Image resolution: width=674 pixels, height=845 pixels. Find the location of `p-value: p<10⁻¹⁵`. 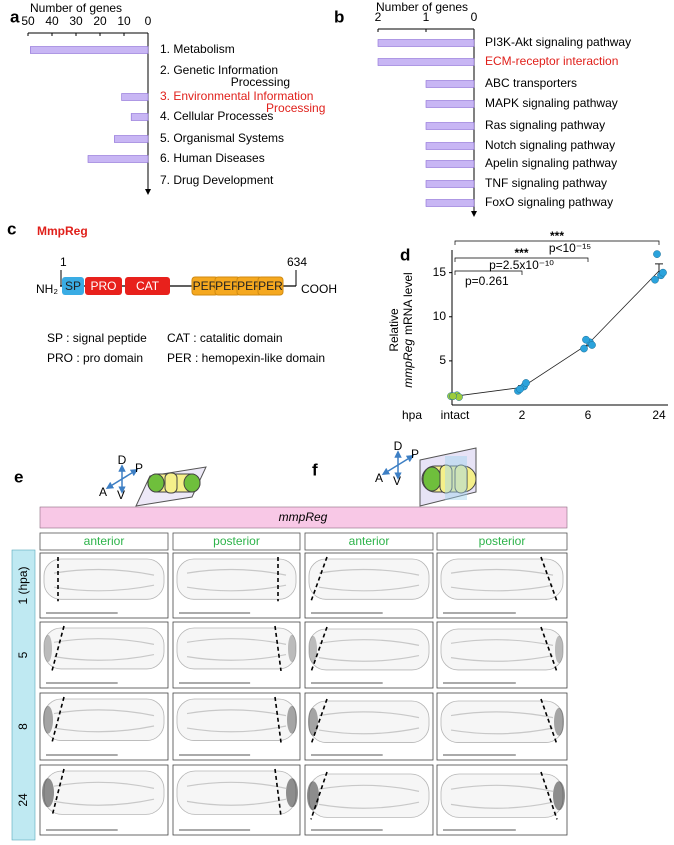

p-value: p<10⁻¹⁵ is located at coordinates (570, 248).